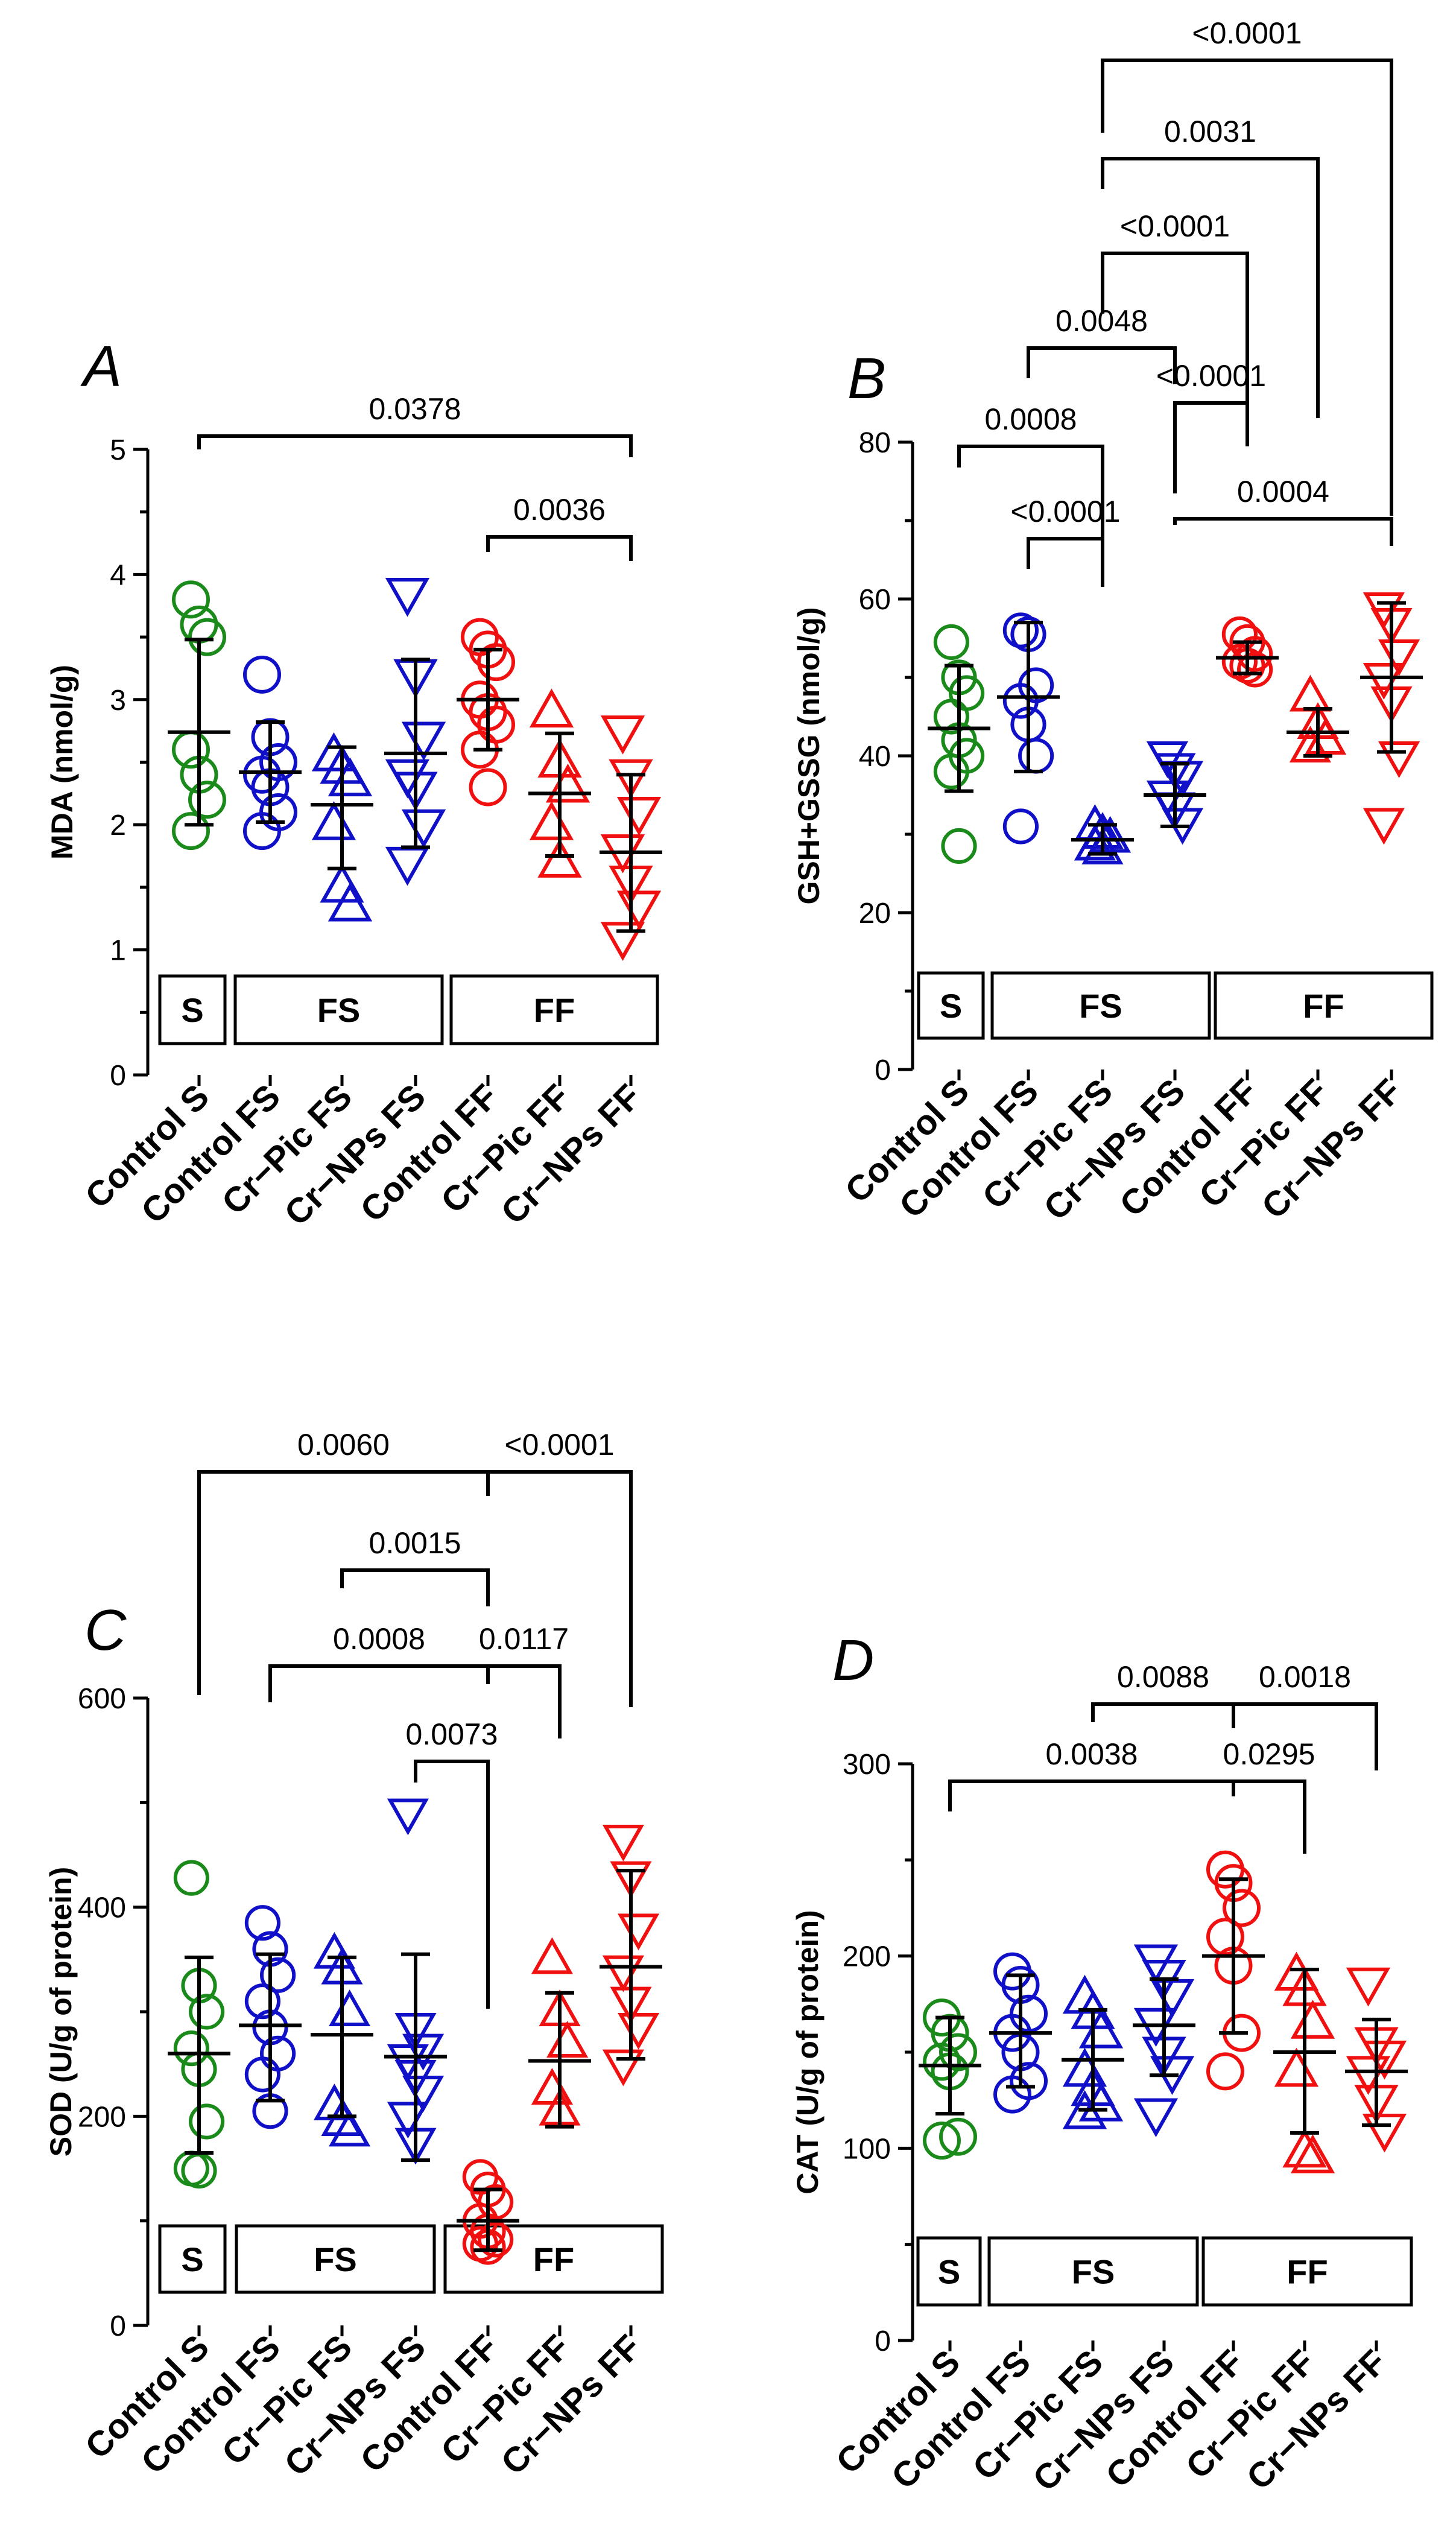 Image resolution: width=1456 pixels, height=2548 pixels. Describe the element at coordinates (1269, 1796) in the screenshot. I see `significance-bracket: 0.0295` at that location.